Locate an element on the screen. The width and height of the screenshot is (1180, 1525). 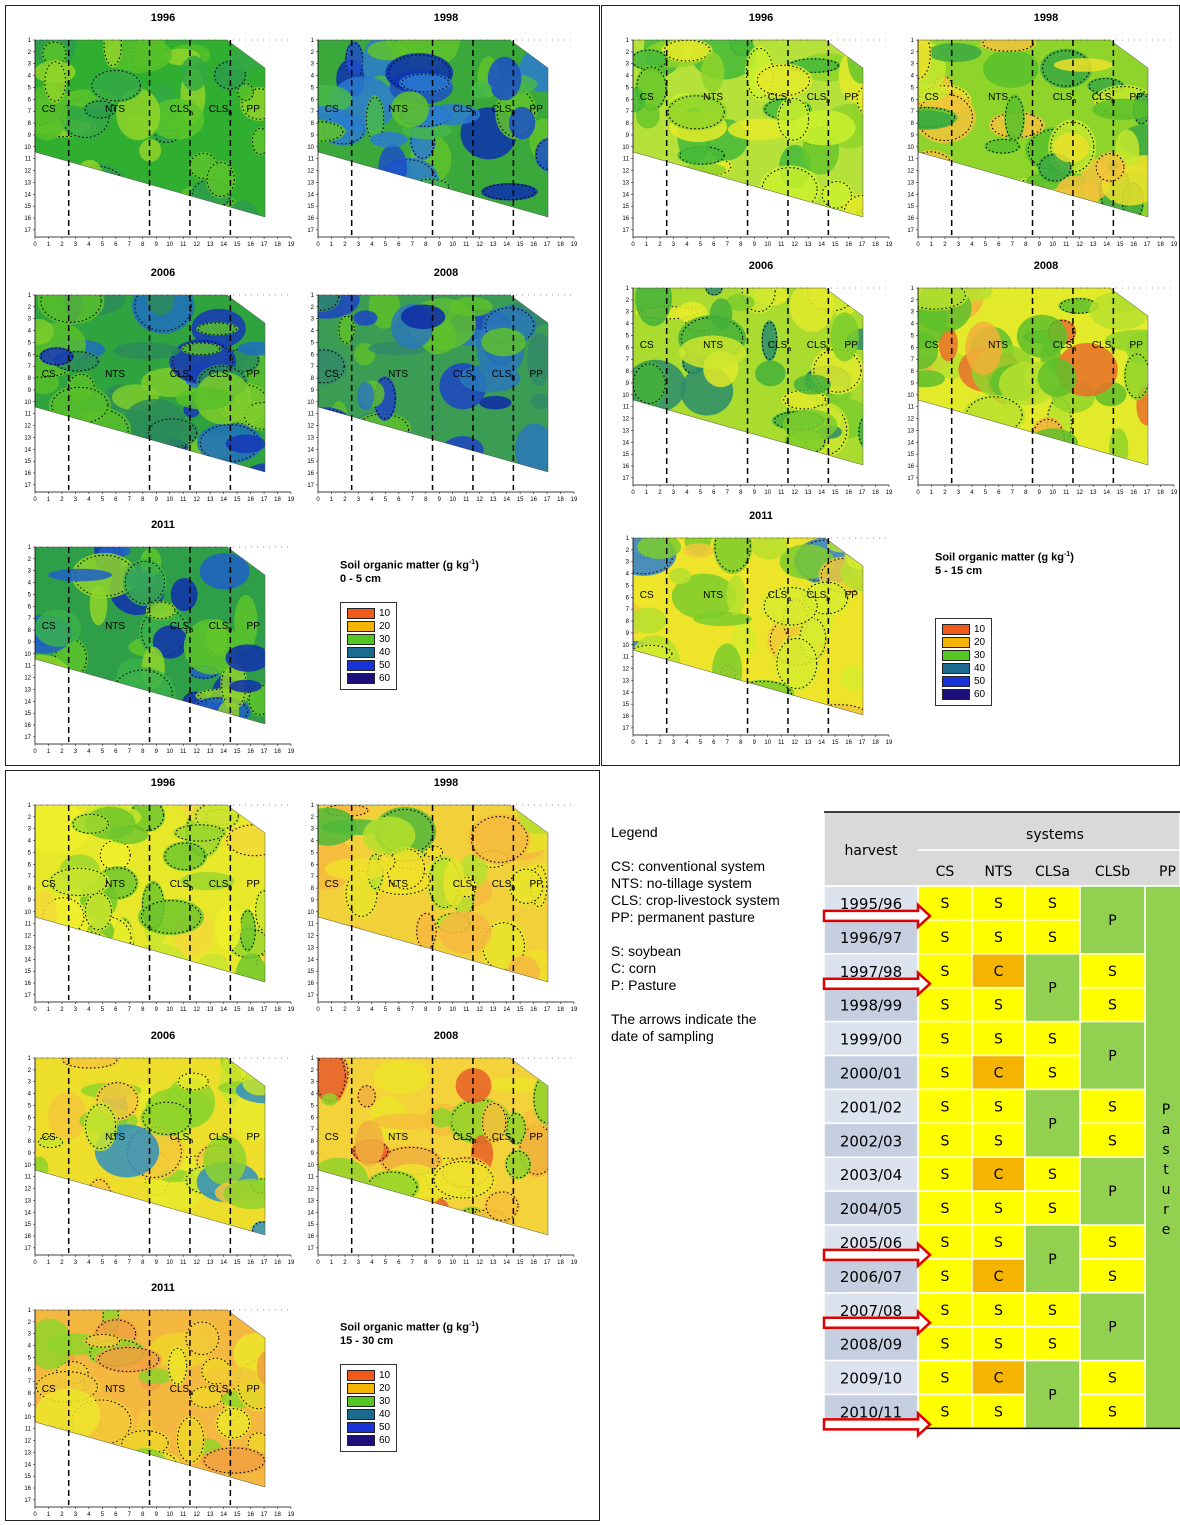
y-tick-label: 8 is located at coordinates (913, 124).